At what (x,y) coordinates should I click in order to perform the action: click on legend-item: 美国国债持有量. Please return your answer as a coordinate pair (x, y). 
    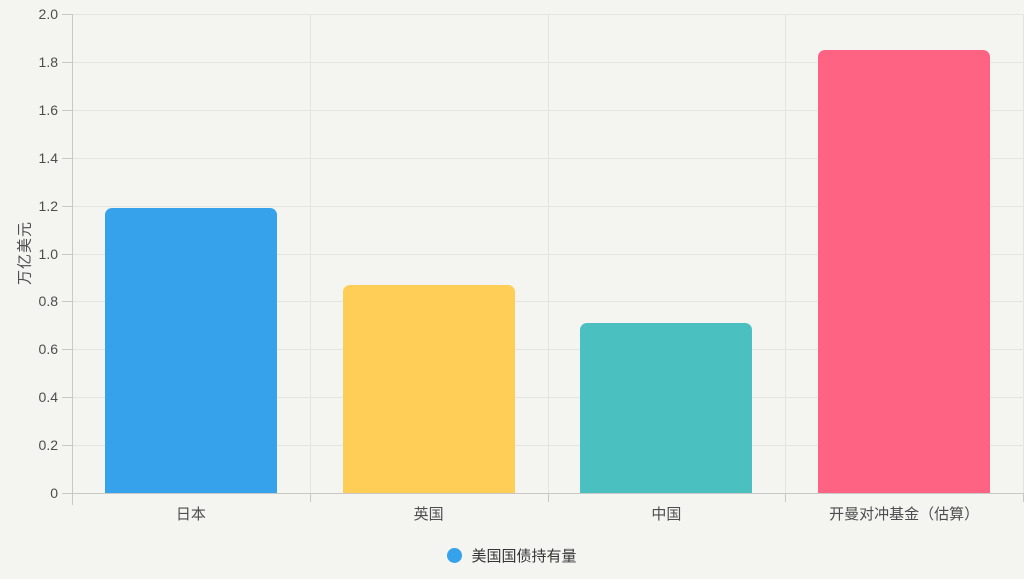
    Looking at the image, I should click on (512, 555).